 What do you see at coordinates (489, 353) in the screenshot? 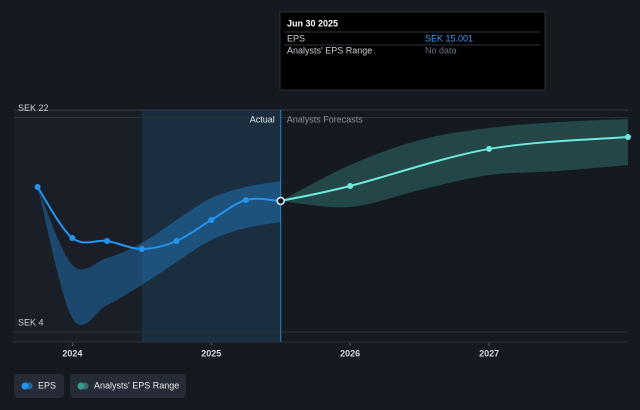
I see `x-tick-label: 2027` at bounding box center [489, 353].